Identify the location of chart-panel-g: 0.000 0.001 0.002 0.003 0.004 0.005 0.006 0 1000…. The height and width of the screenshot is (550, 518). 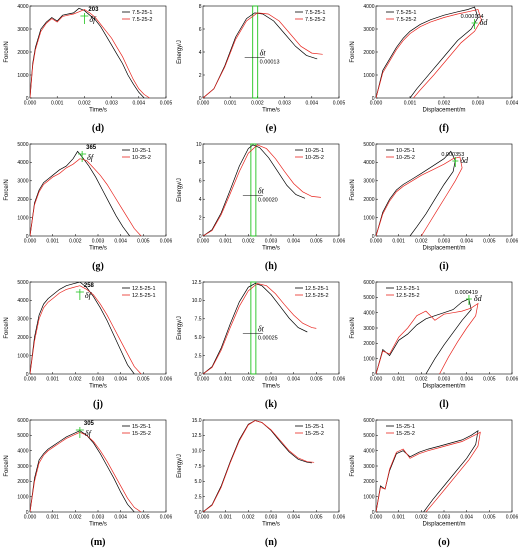
(88, 197).